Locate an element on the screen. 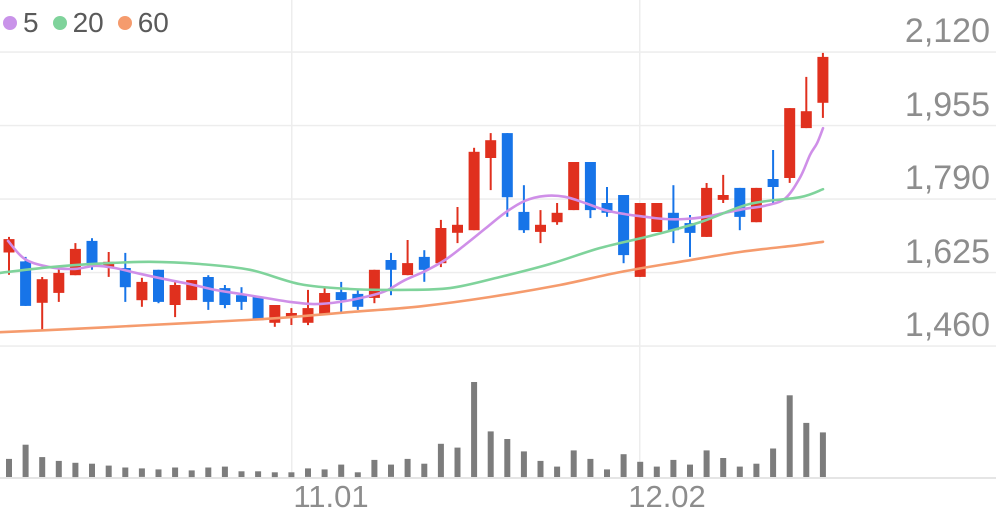  legend-label-ma5: 5 is located at coordinates (31, 22).